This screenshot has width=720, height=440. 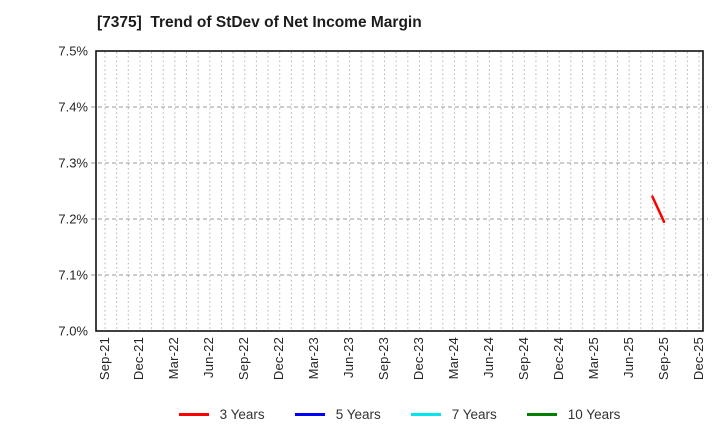 What do you see at coordinates (384, 359) in the screenshot?
I see `x-tick-label: Sep-23` at bounding box center [384, 359].